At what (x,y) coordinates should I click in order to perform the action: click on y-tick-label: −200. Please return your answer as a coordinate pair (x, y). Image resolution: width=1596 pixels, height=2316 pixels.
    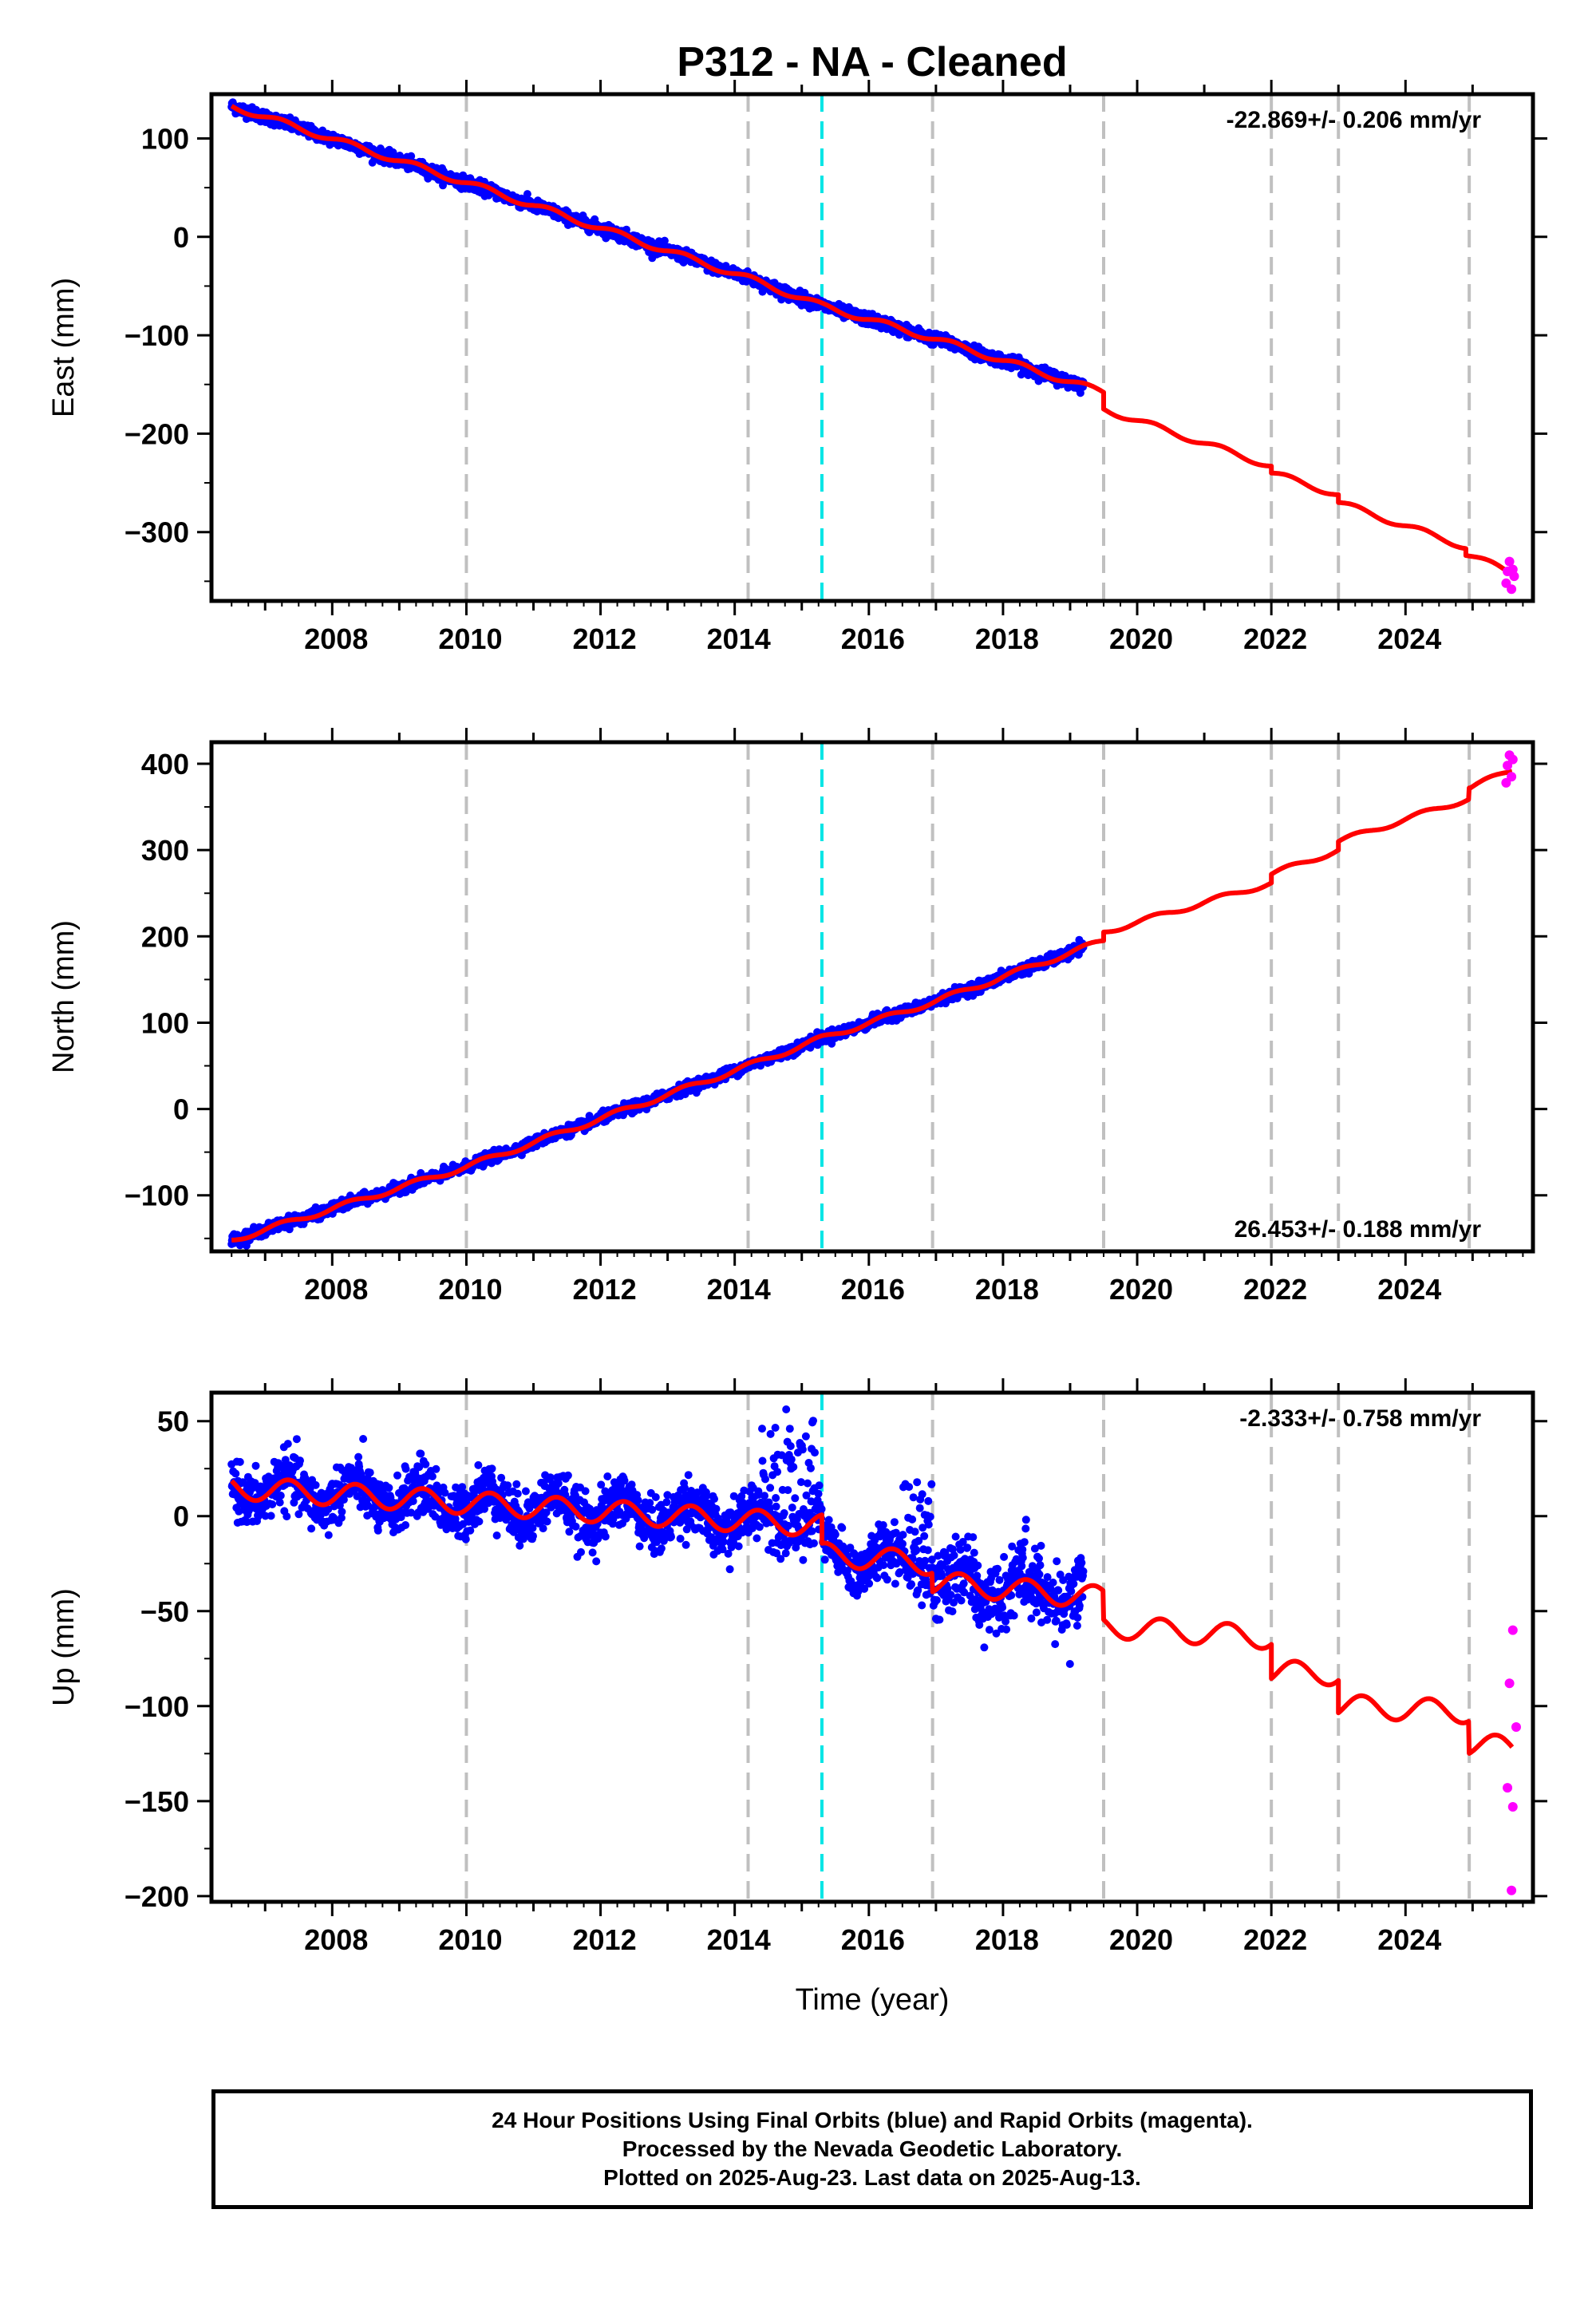
    Looking at the image, I should click on (156, 433).